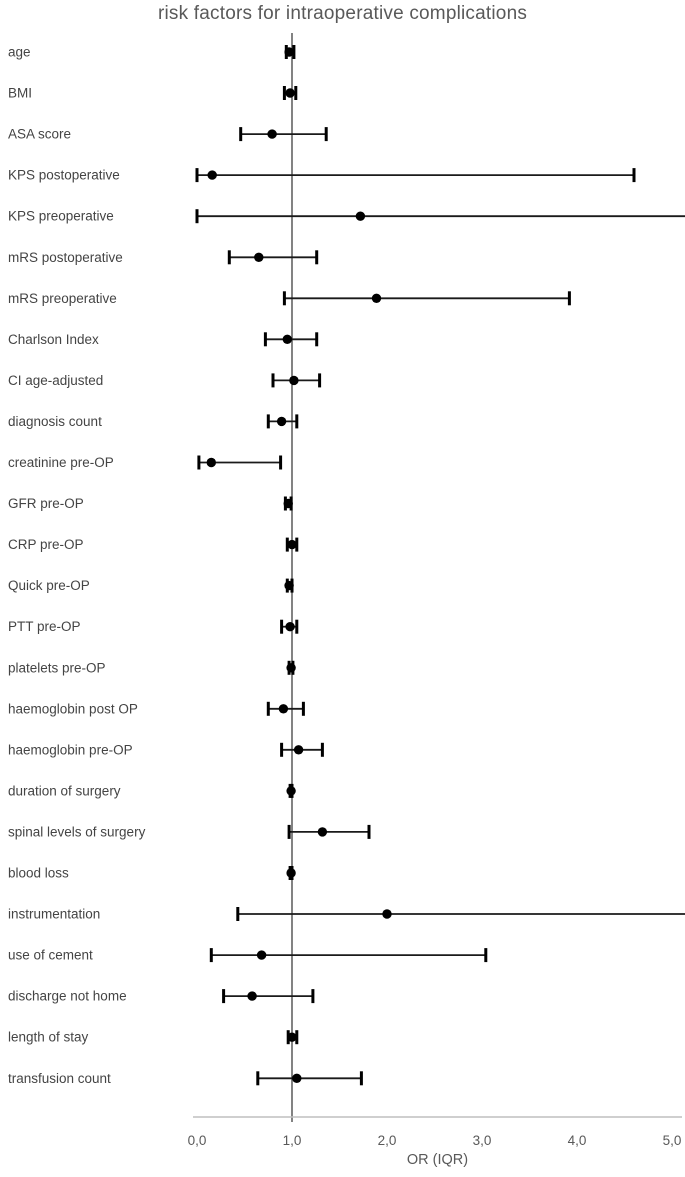  What do you see at coordinates (55, 380) in the screenshot?
I see `row-label: CI age-adjusted` at bounding box center [55, 380].